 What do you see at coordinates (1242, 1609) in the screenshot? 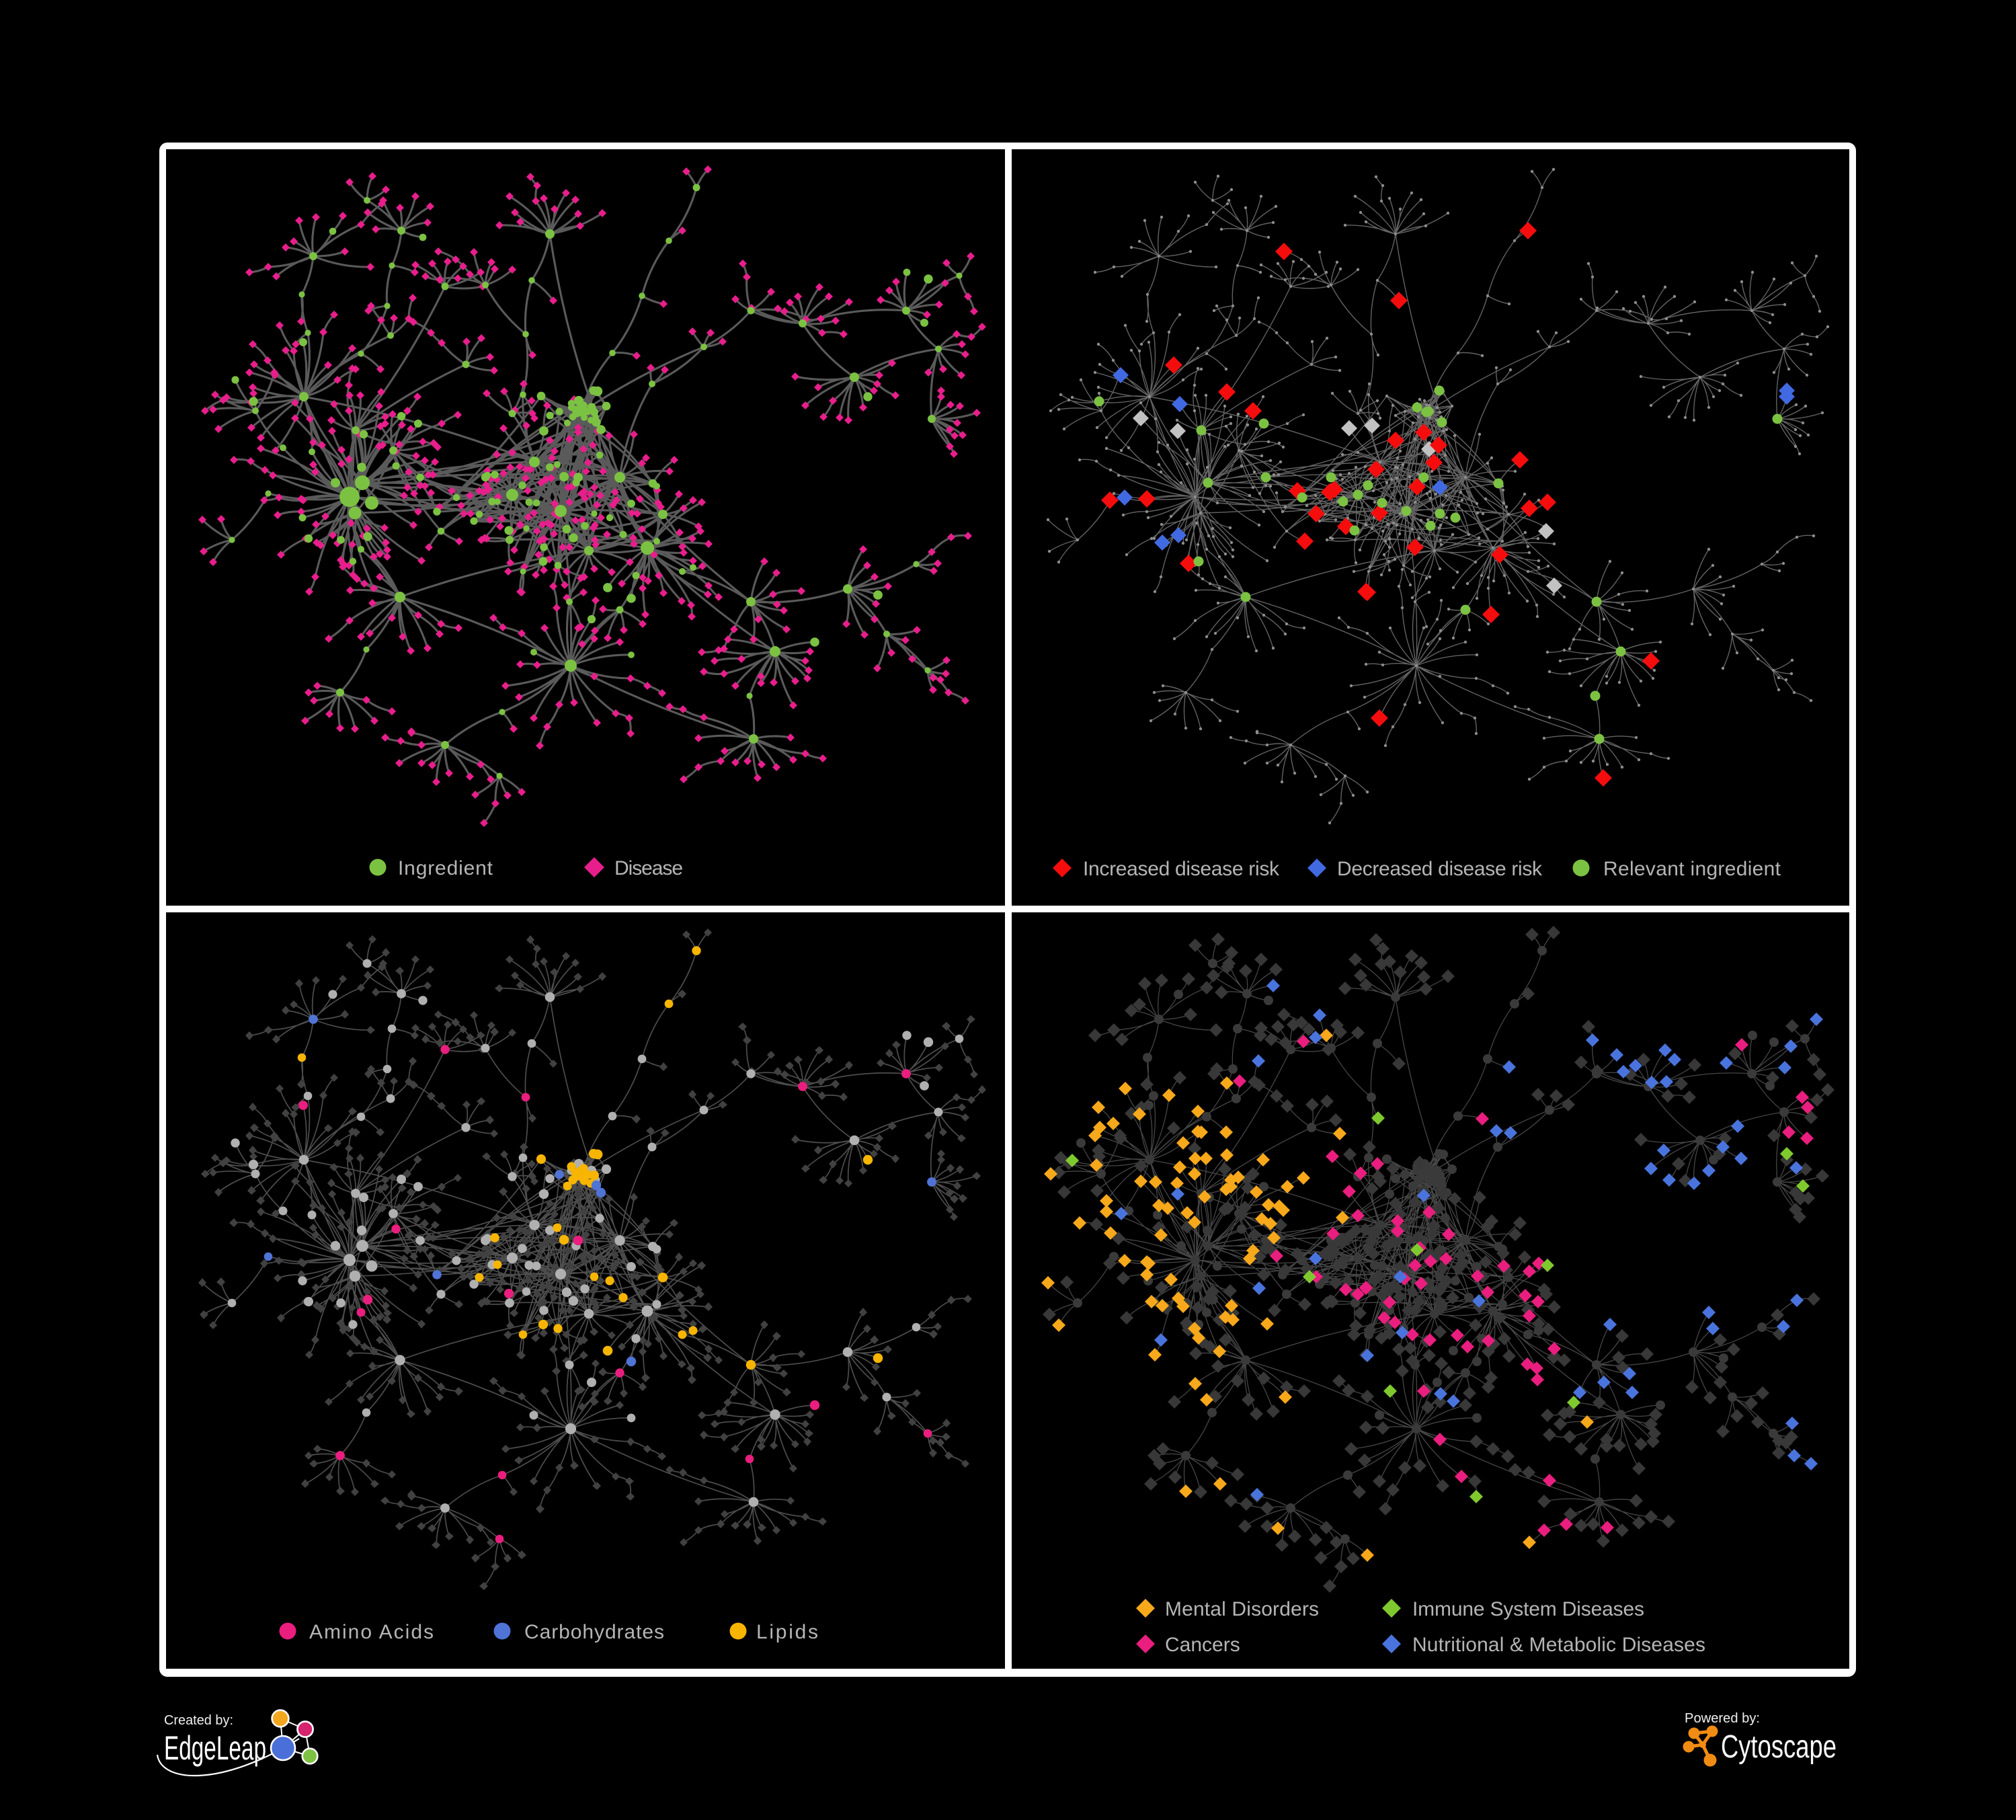
I see `svg-text: Mental Disorders` at bounding box center [1242, 1609].